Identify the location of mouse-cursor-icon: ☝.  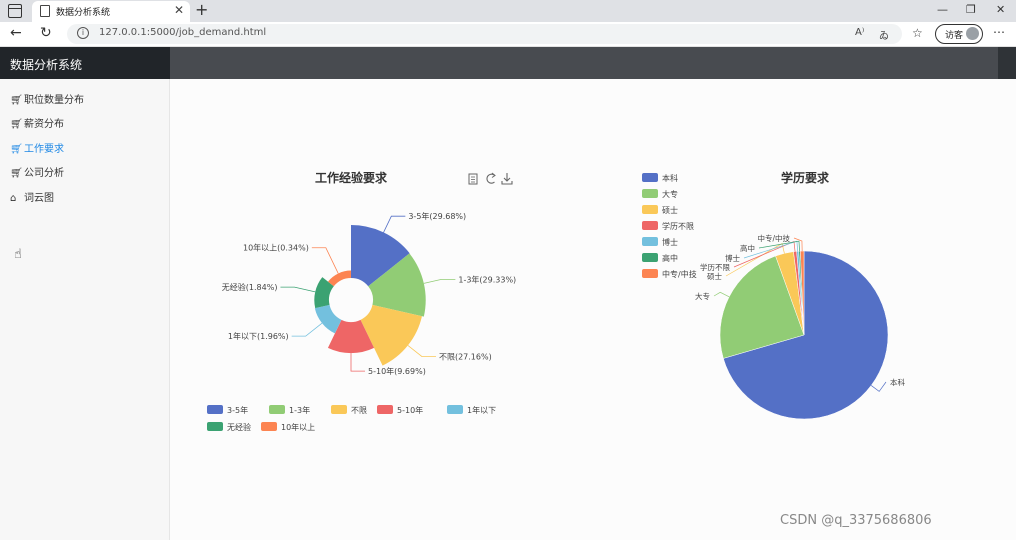
(18, 254).